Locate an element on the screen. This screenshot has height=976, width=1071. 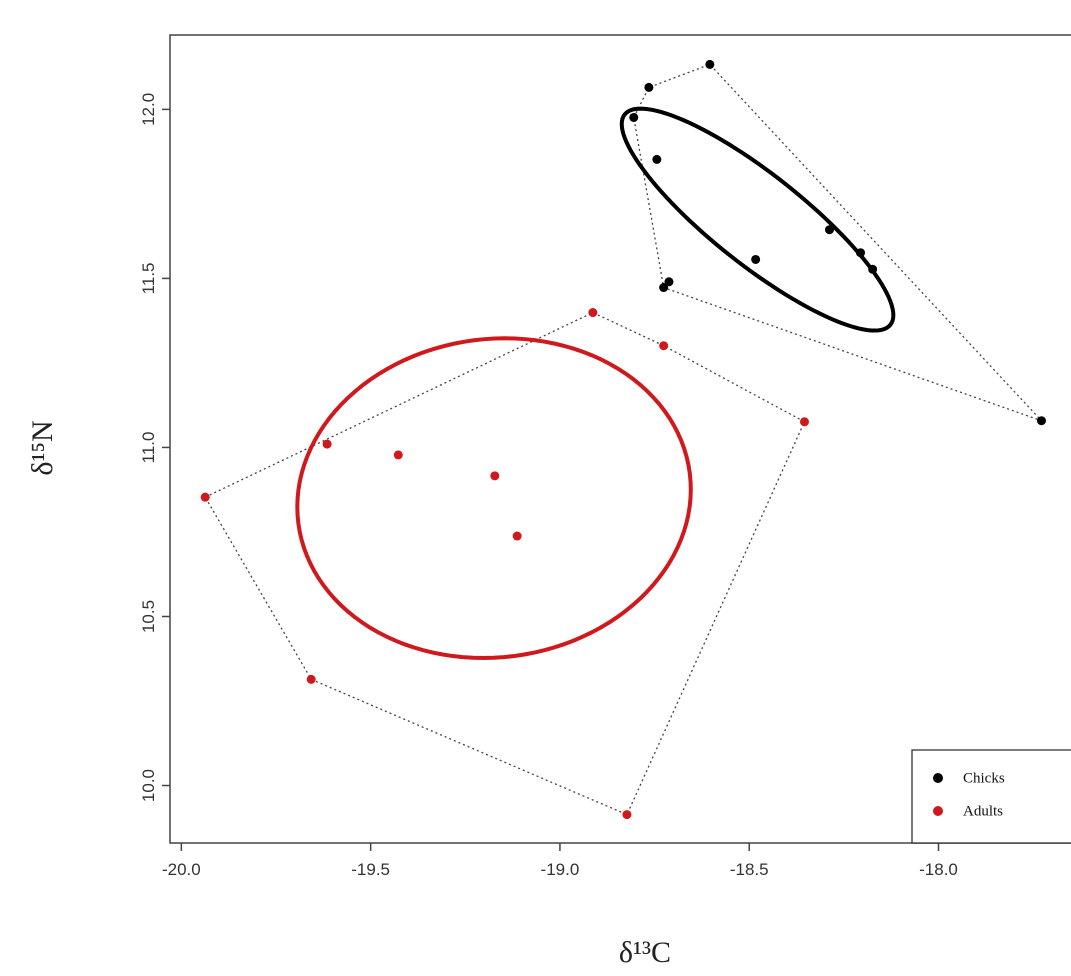
legend-label: Chicks is located at coordinates (984, 778).